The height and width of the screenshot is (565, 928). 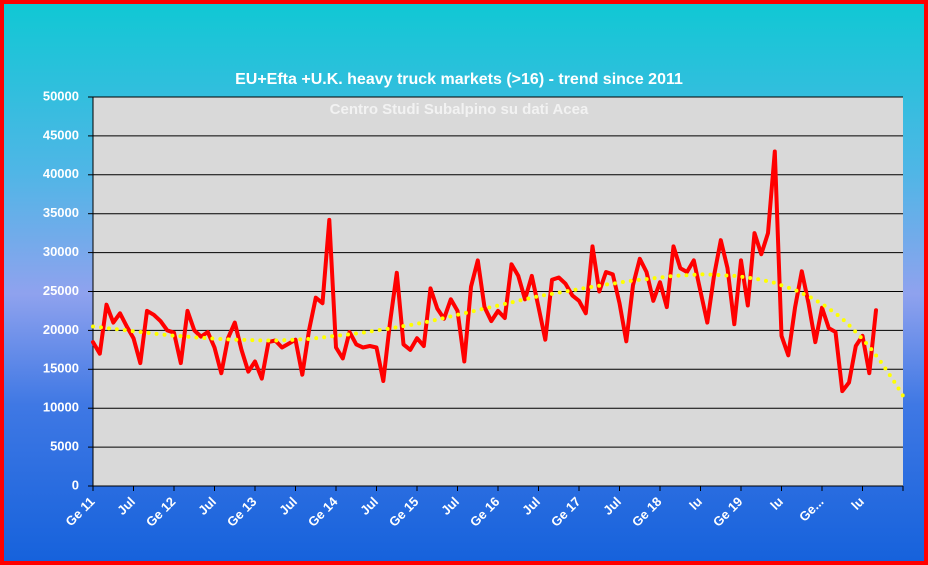 I want to click on y-tick-label: 20000, so click(x=61, y=329).